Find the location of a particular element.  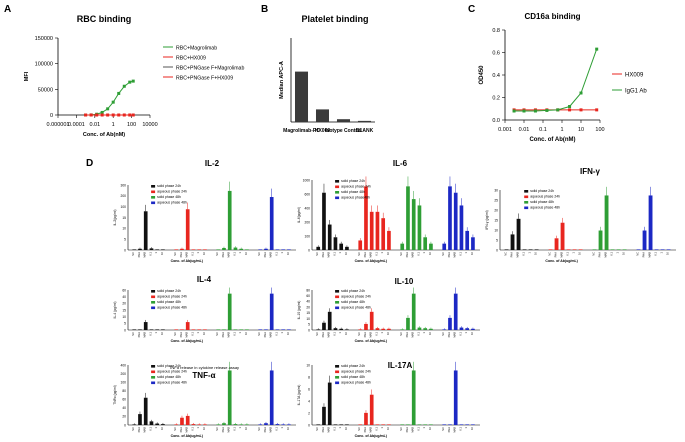

y-tick-label: 200 is located at coordinates (123, 196).